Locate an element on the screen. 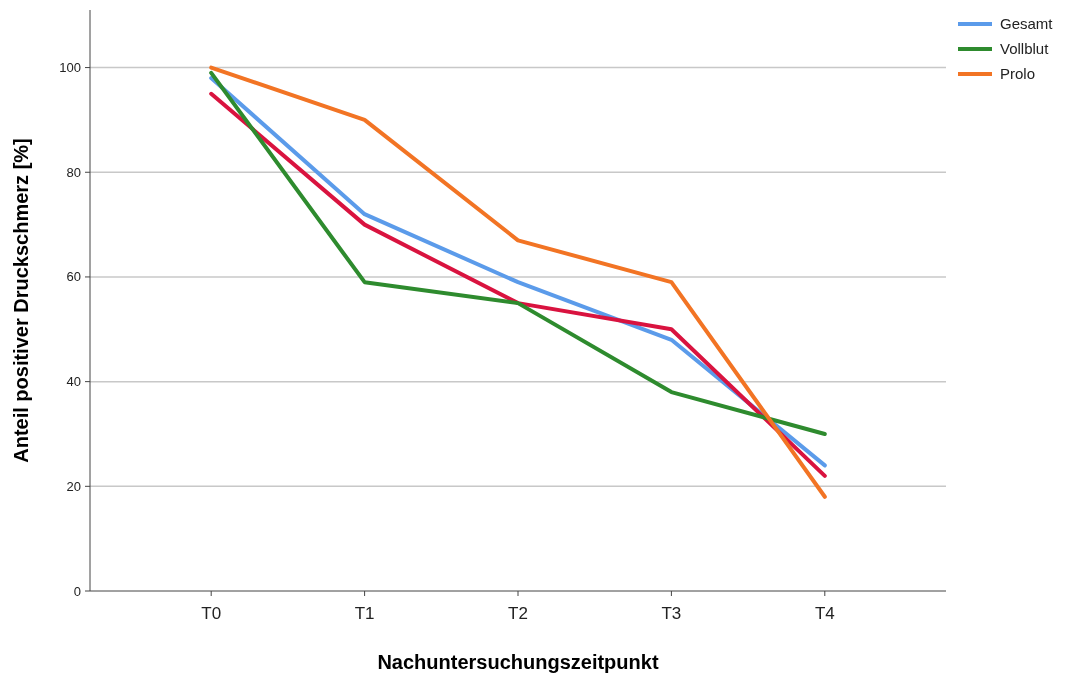 The width and height of the screenshot is (1074, 675). legend-label: Vollblut is located at coordinates (1025, 49).